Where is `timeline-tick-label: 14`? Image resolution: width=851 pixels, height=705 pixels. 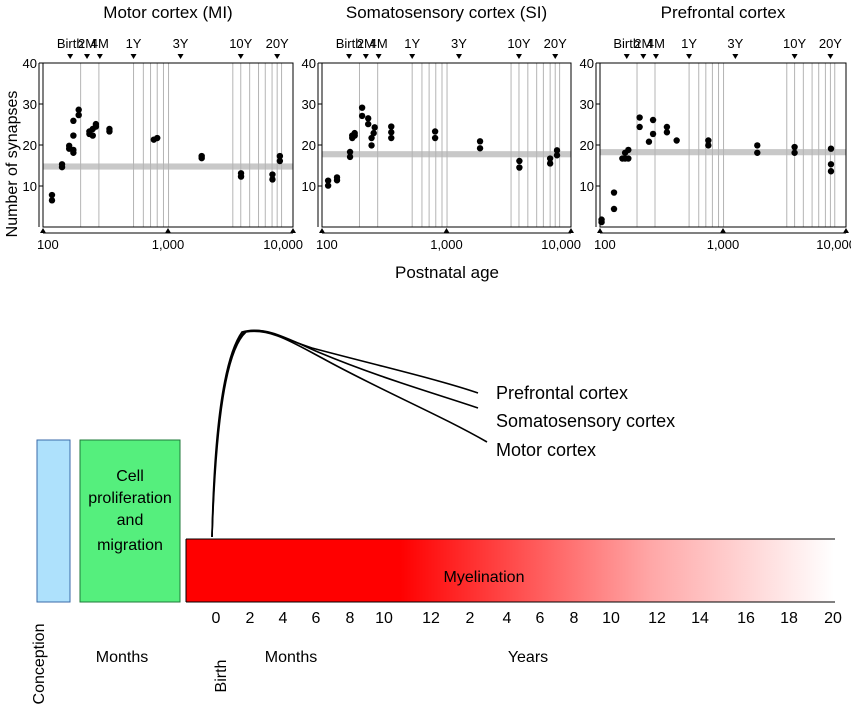 timeline-tick-label: 14 is located at coordinates (700, 618).